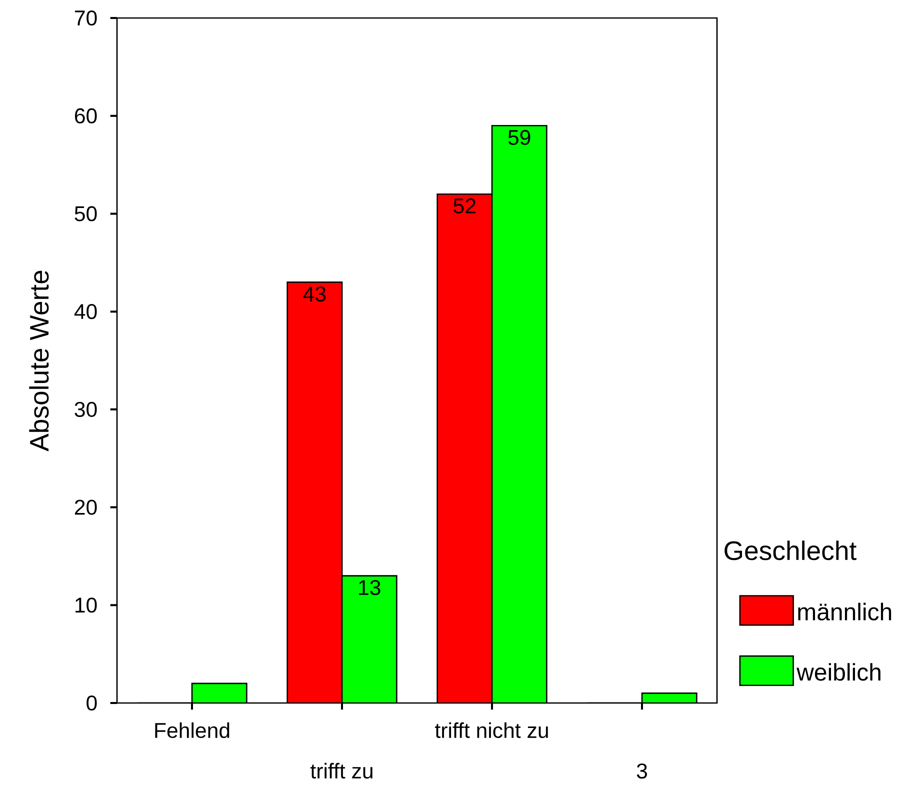  I want to click on y-tick-label: 50, so click(85, 214).